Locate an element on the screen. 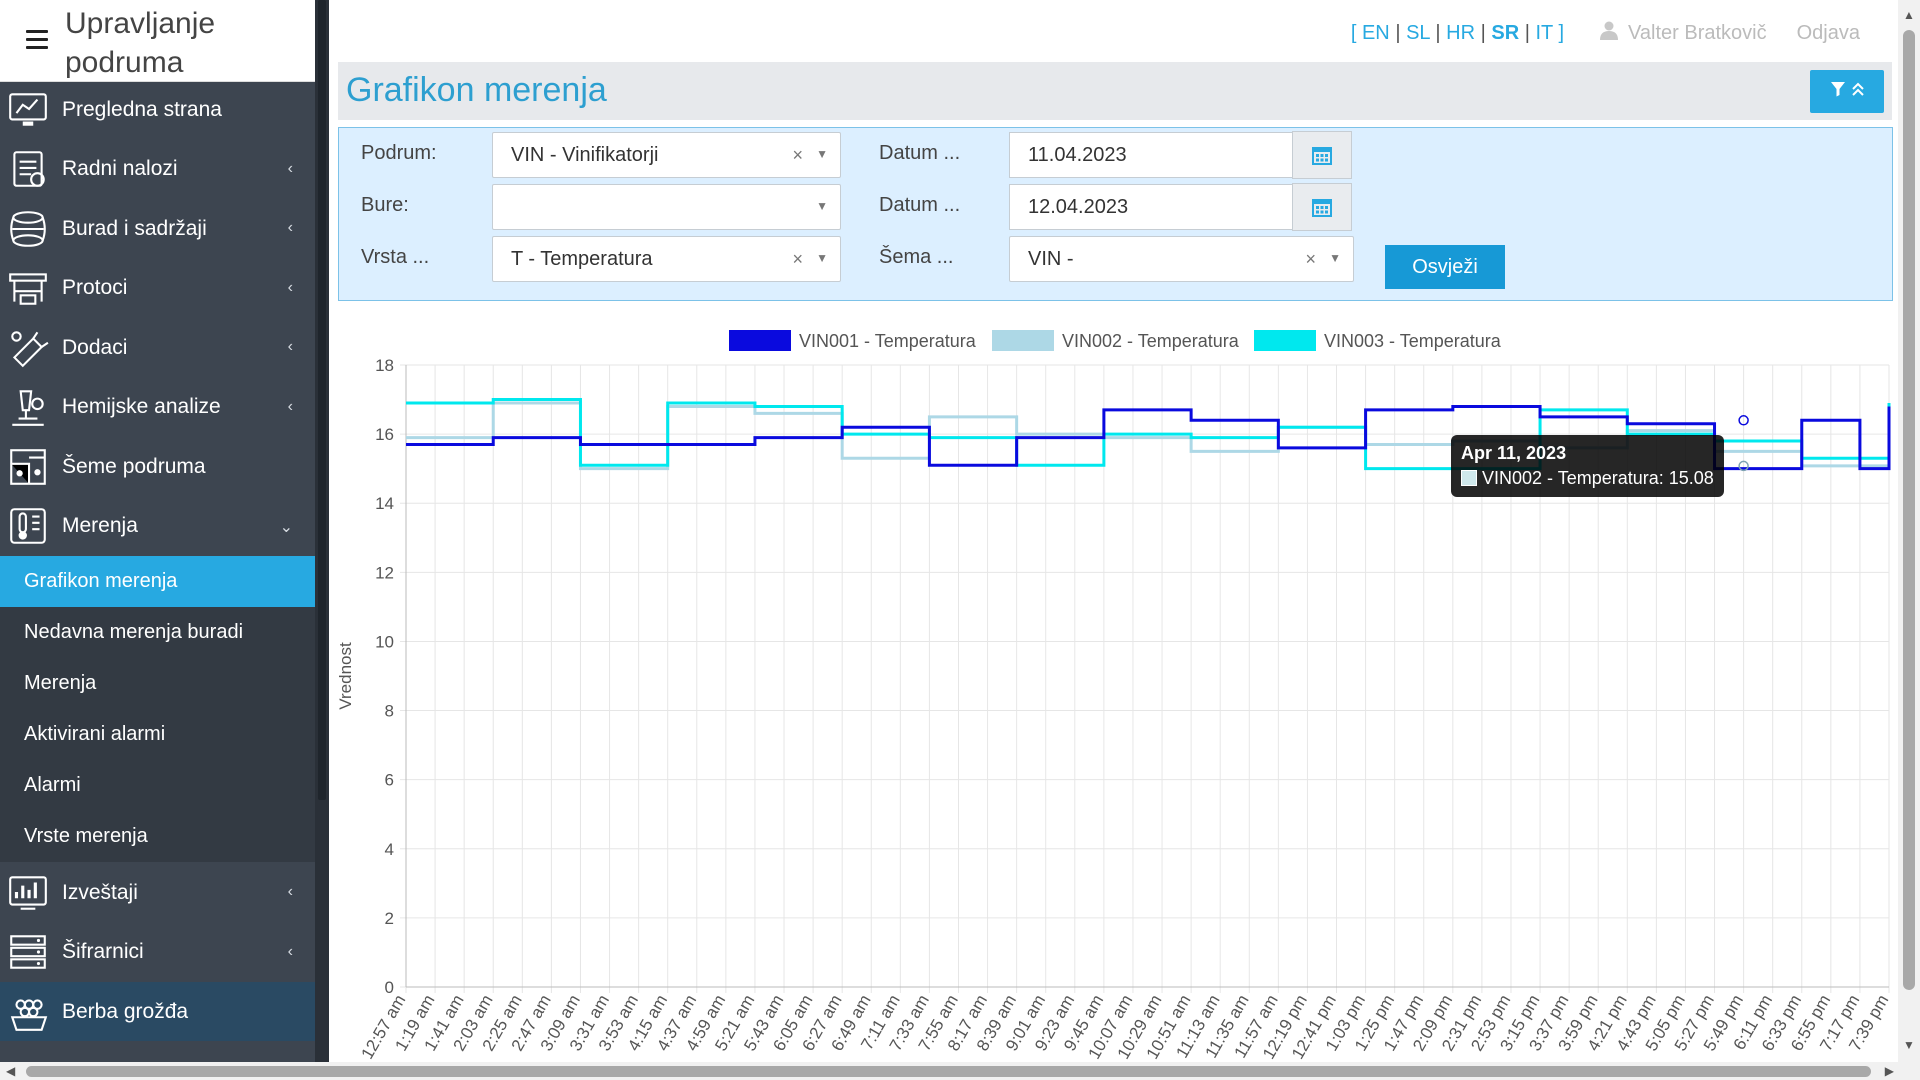 This screenshot has height=1080, width=1920. legend-swatch is located at coordinates (1285, 340).